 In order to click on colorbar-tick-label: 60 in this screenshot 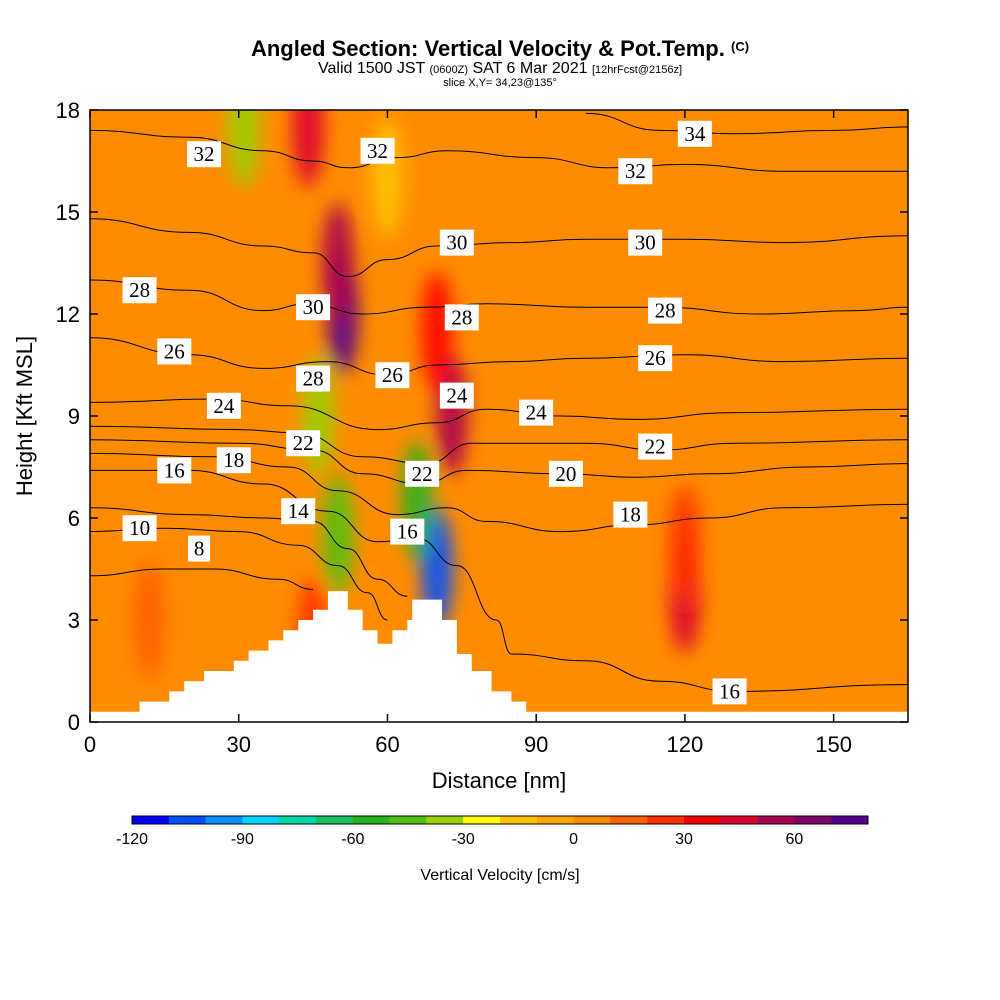, I will do `click(795, 839)`.